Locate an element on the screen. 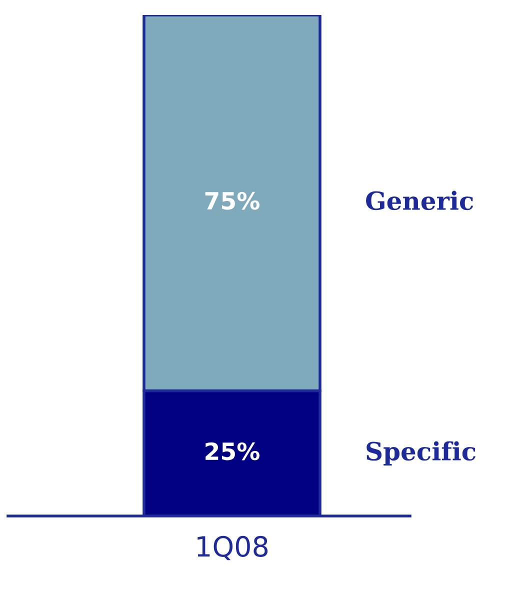 The height and width of the screenshot is (593, 527). series-label: Generic is located at coordinates (420, 200).